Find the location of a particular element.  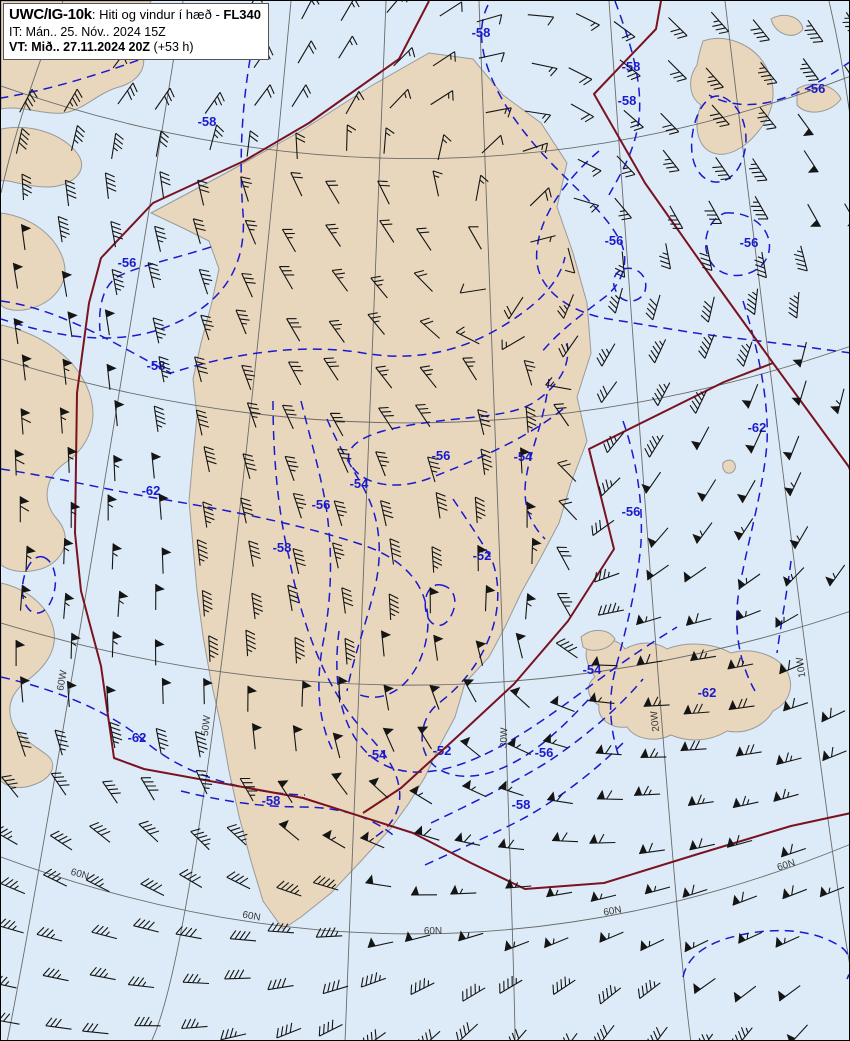

svalbard-main is located at coordinates (732, 96).